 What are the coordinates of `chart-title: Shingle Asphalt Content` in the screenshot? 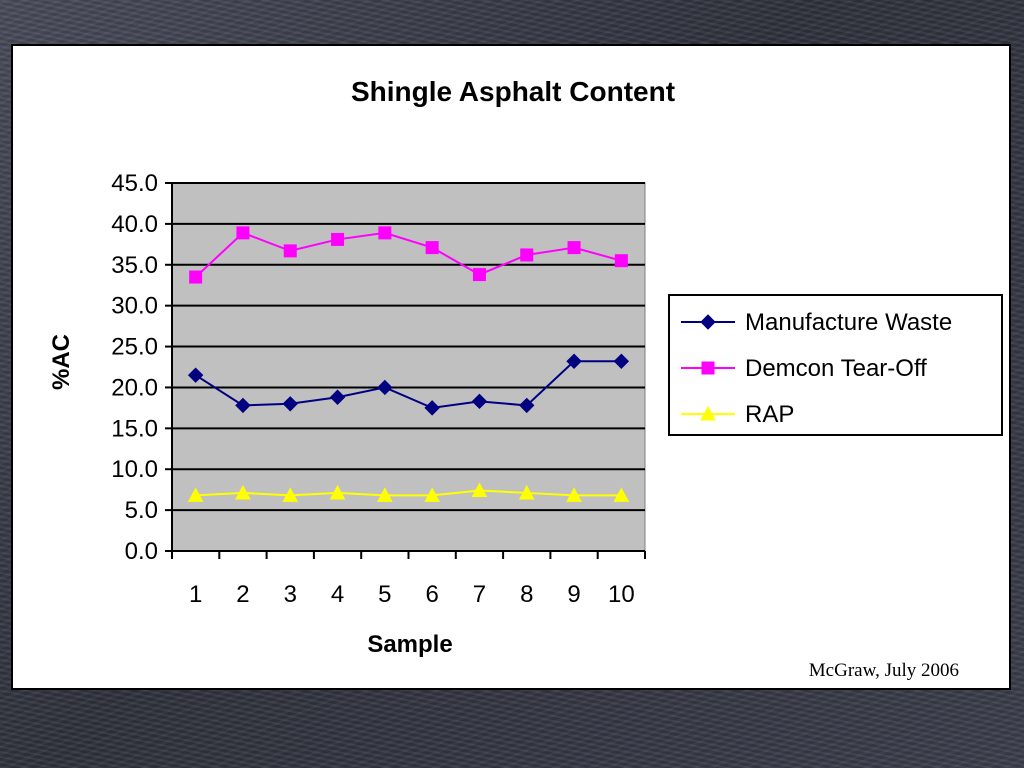 It's located at (513, 91).